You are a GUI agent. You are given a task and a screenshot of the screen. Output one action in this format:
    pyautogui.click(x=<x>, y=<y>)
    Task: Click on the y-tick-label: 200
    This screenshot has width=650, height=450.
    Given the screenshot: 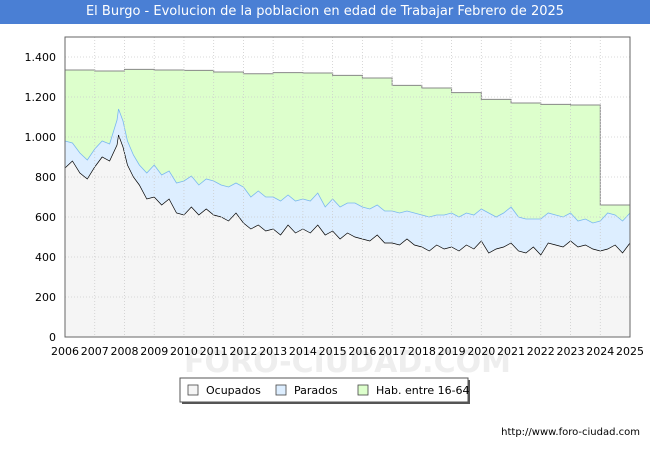 What is the action you would take?
    pyautogui.click(x=45, y=297)
    